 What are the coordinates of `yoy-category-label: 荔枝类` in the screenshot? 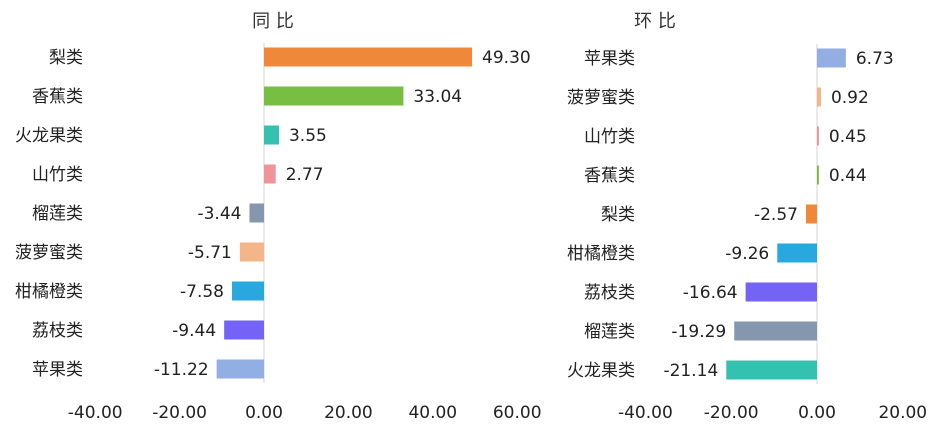 It's located at (57, 331).